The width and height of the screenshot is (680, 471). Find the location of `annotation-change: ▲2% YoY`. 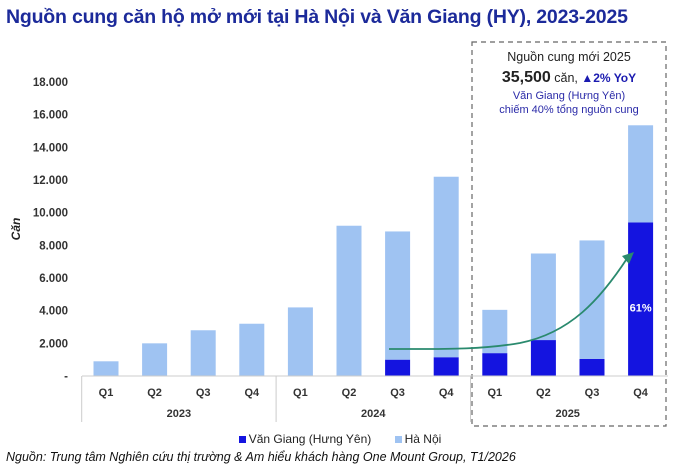

annotation-change: ▲2% YoY is located at coordinates (608, 78).